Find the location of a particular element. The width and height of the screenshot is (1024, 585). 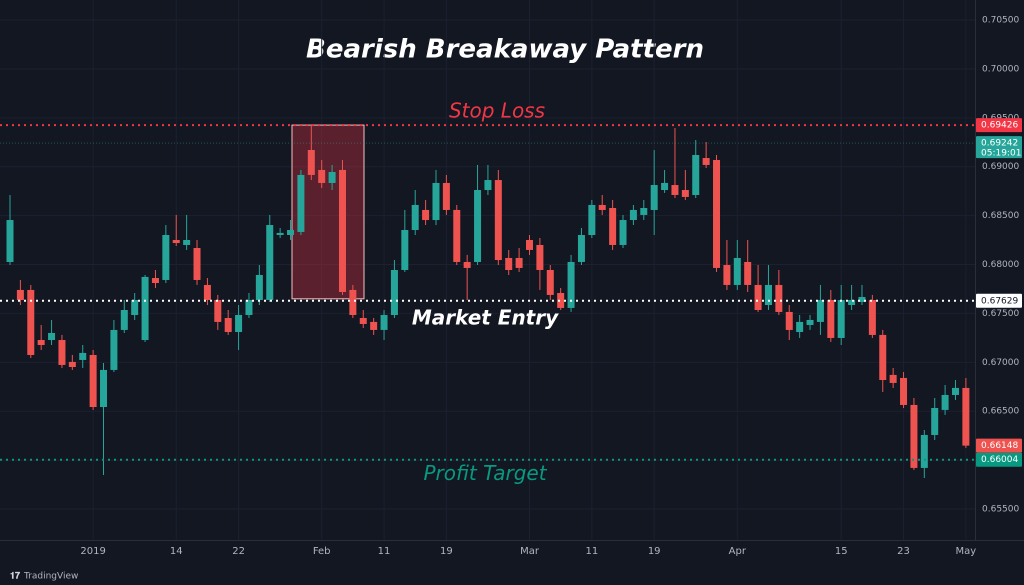

y-tick-label: 0.70000 is located at coordinates (1000, 69).